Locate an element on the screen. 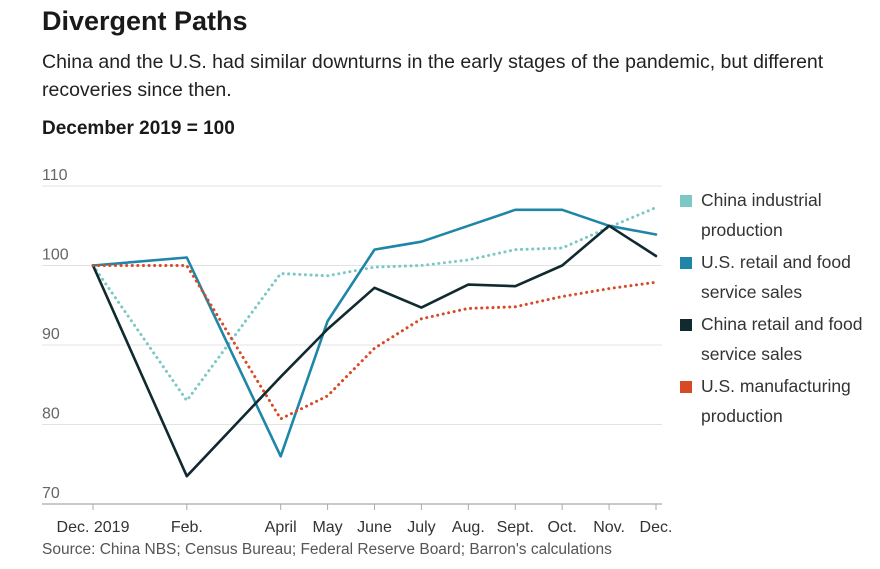 The image size is (880, 569). y-axis-ticks: 70 80 90 100 110 is located at coordinates (55, 334).